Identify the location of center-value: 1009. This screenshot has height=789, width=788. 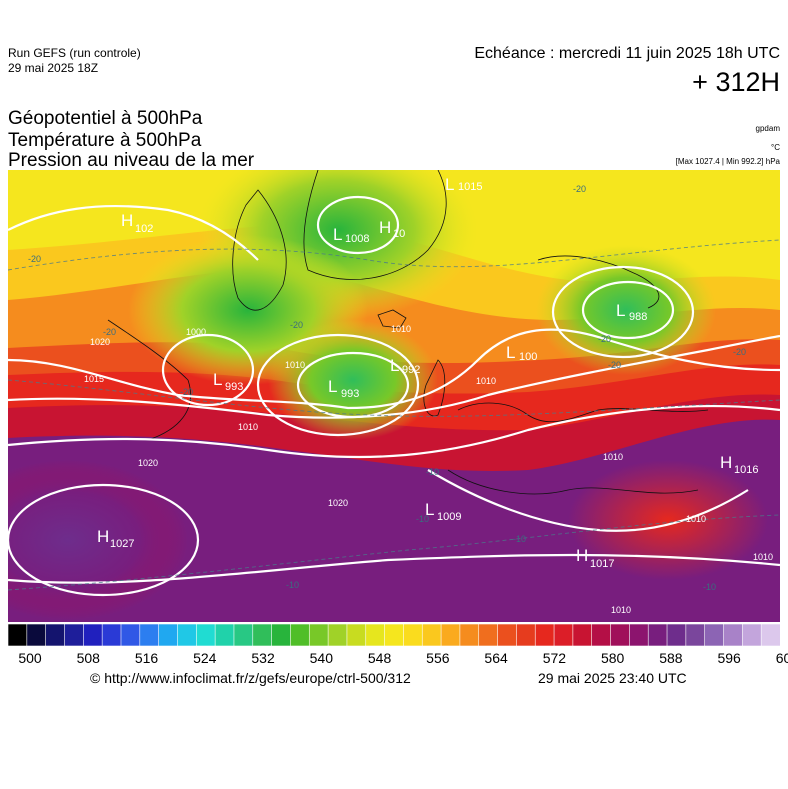
(449, 517).